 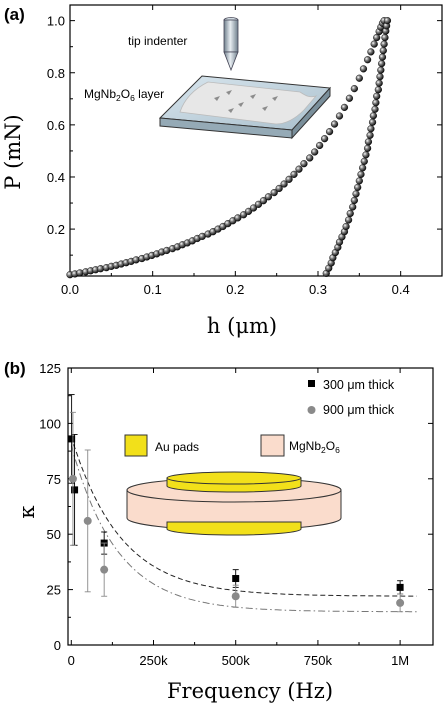 I want to click on legend-marker-900um, so click(x=311, y=410).